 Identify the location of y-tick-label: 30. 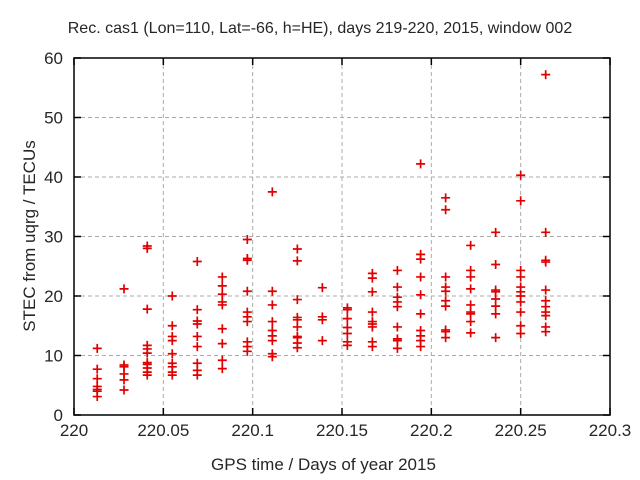
(53, 237).